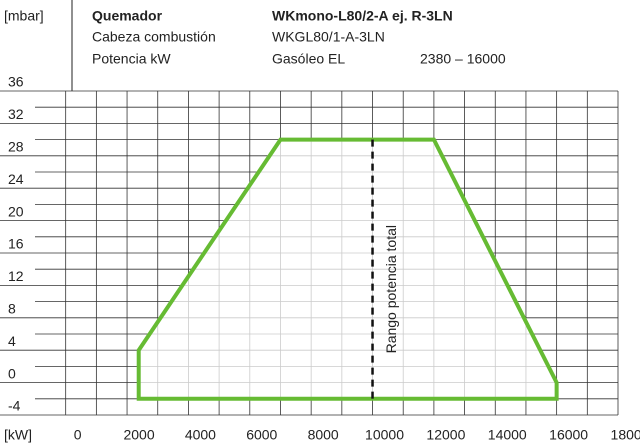 The width and height of the screenshot is (640, 444). Describe the element at coordinates (323, 435) in the screenshot. I see `x-tick-label: 8000` at that location.